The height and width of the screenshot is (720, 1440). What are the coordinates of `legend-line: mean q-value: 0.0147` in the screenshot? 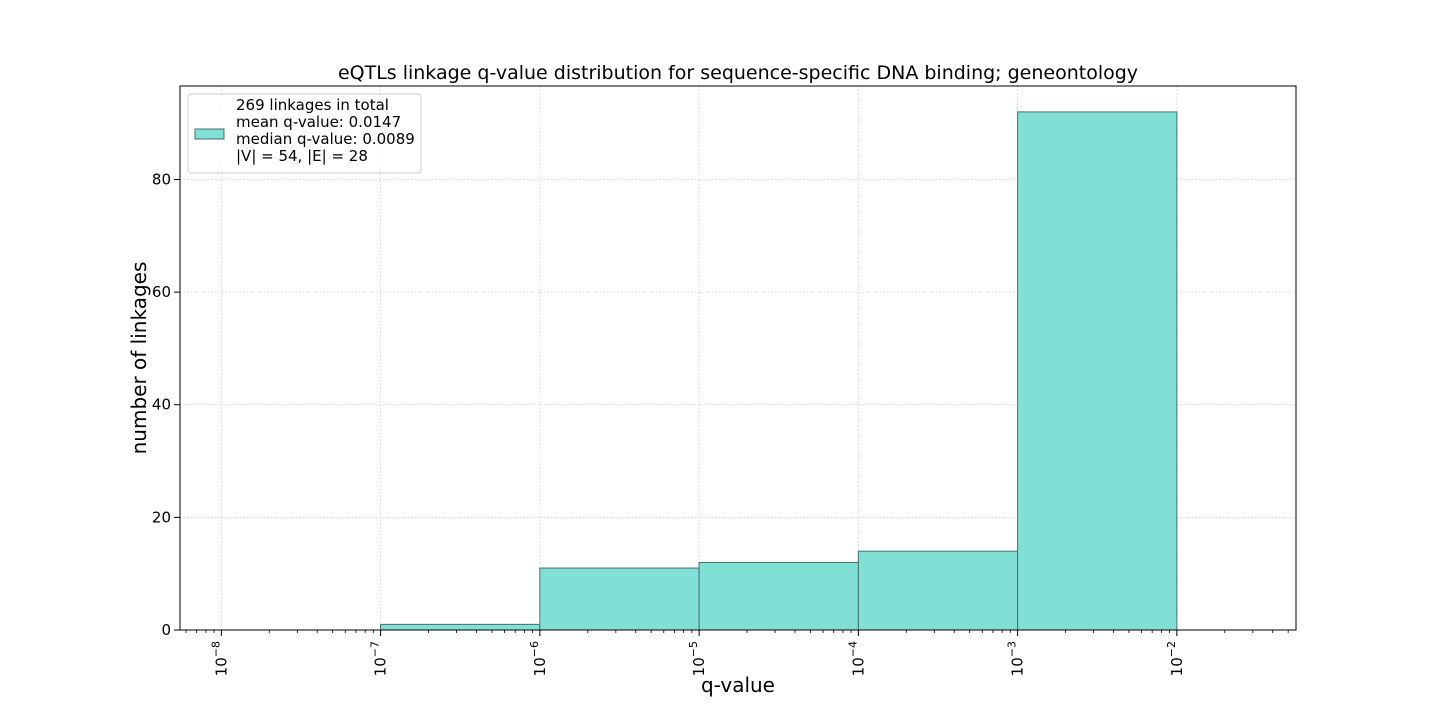 It's located at (318, 122).